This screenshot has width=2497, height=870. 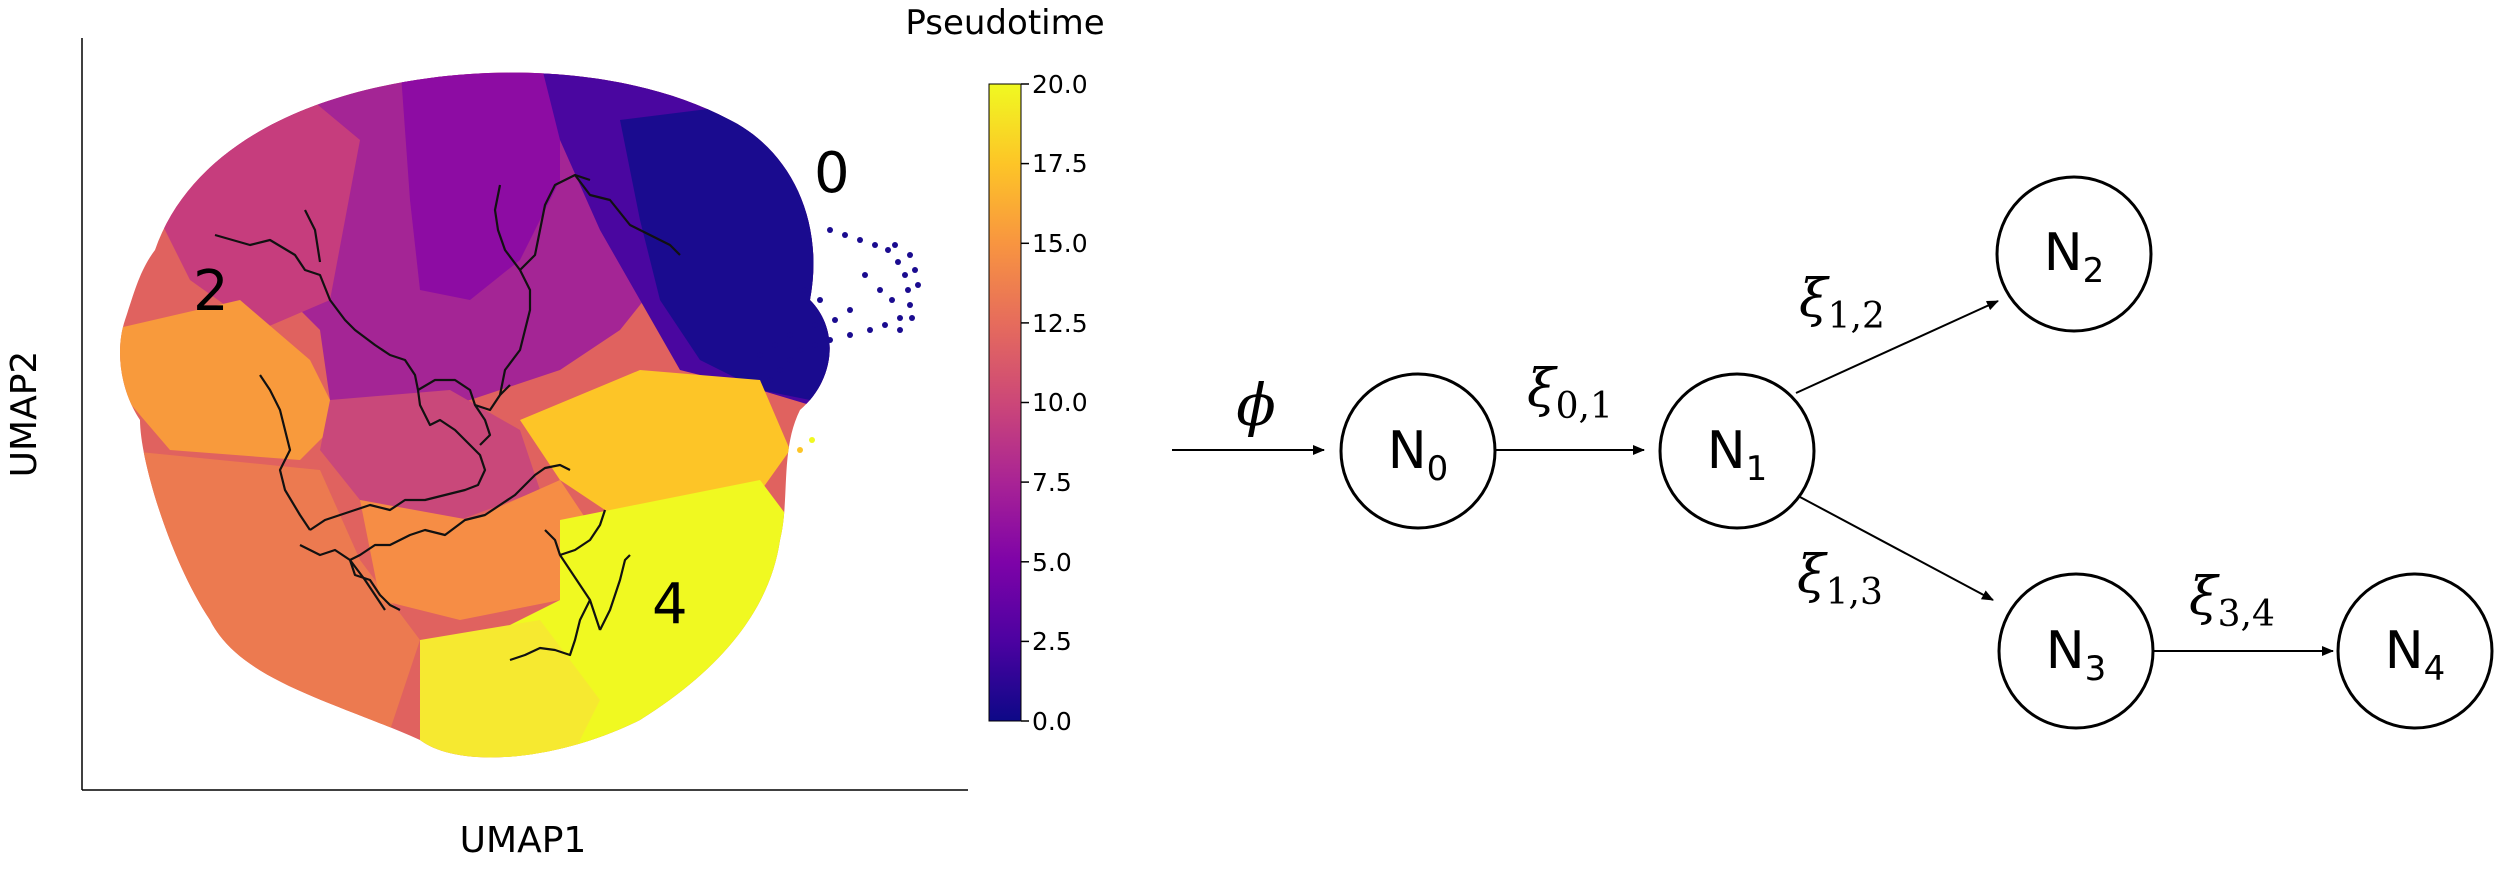 What do you see at coordinates (510, 689) in the screenshot?
I see `region-lightyellow` at bounding box center [510, 689].